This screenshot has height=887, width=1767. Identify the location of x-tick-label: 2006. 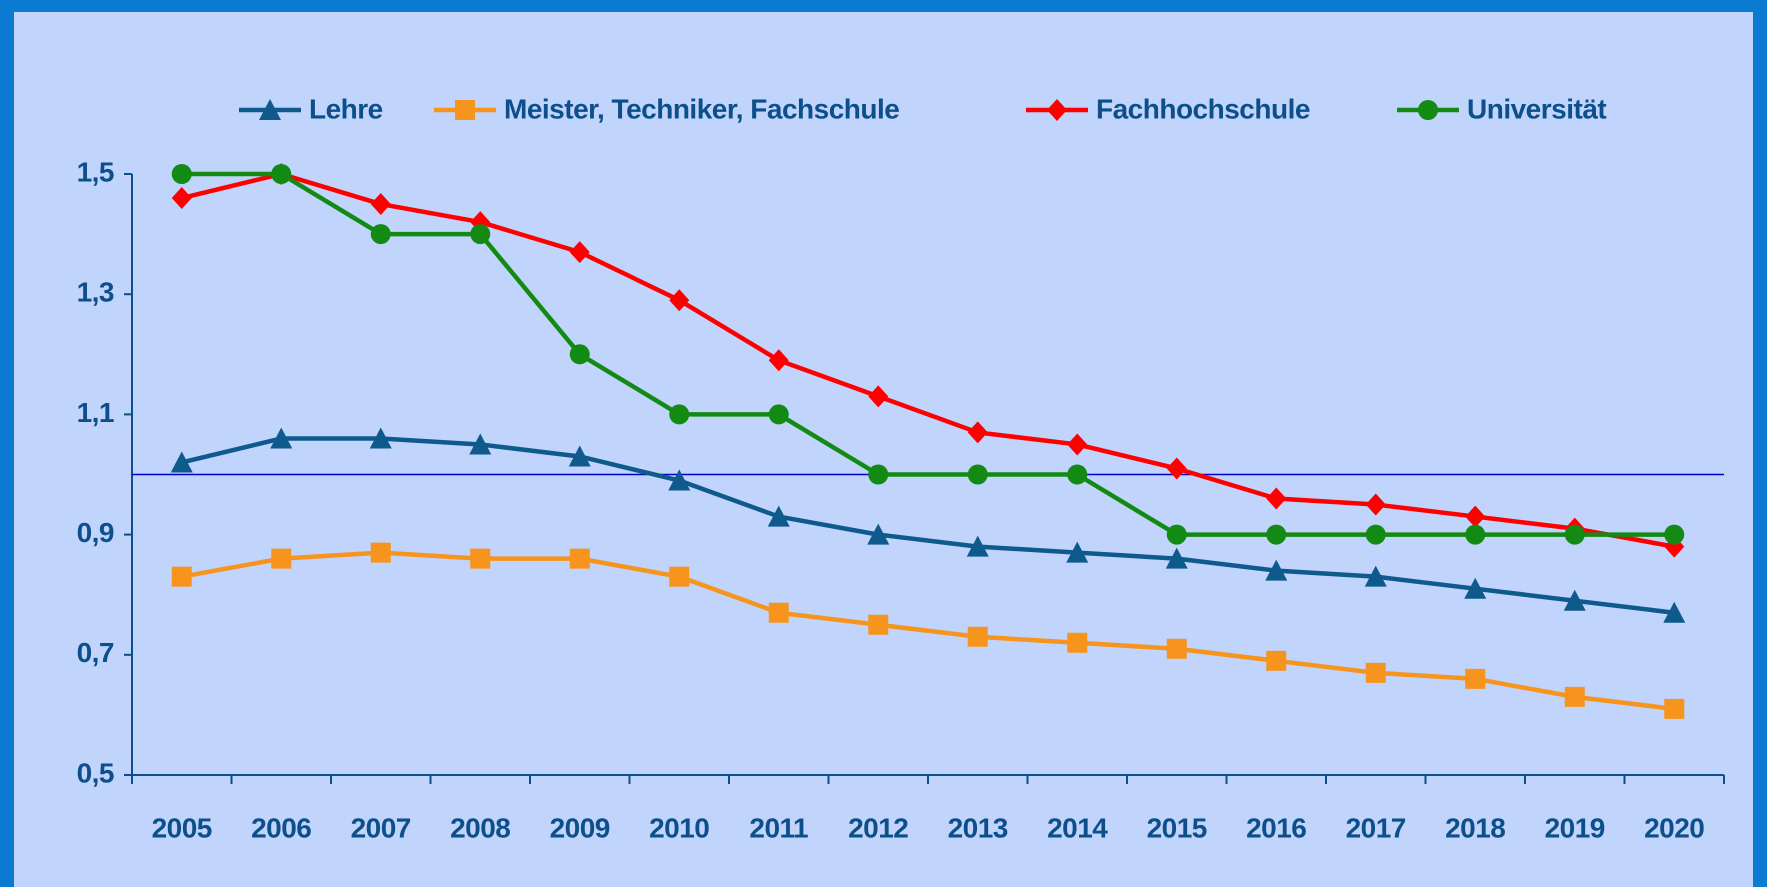
(281, 827).